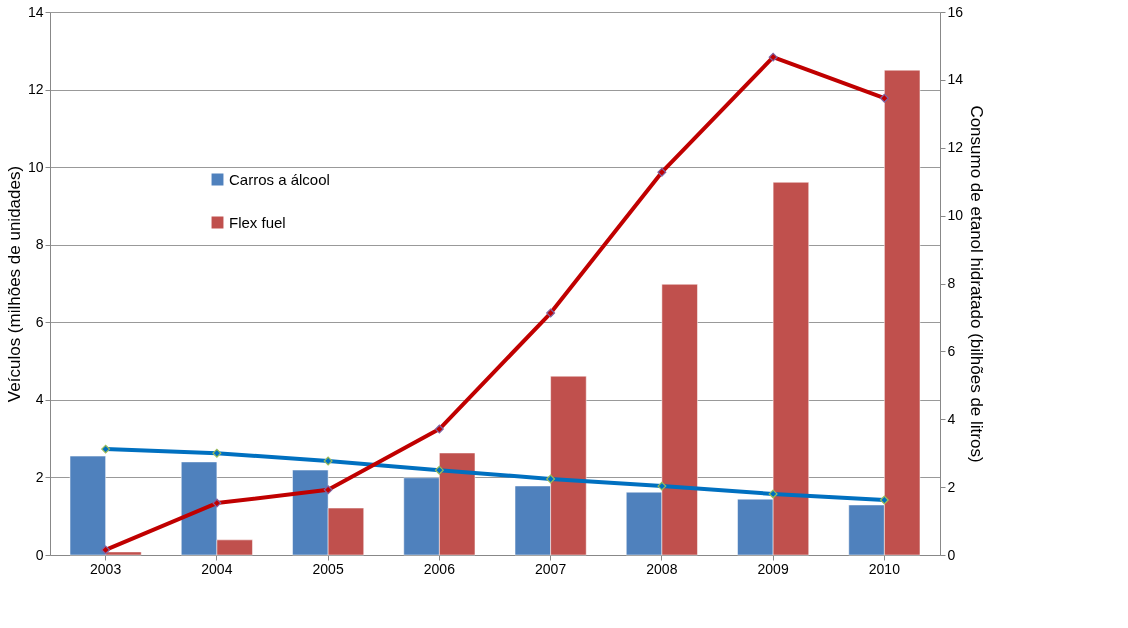 Image resolution: width=1128 pixels, height=628 pixels. Describe the element at coordinates (662, 568) in the screenshot. I see `x-tick-label: 2008` at that location.